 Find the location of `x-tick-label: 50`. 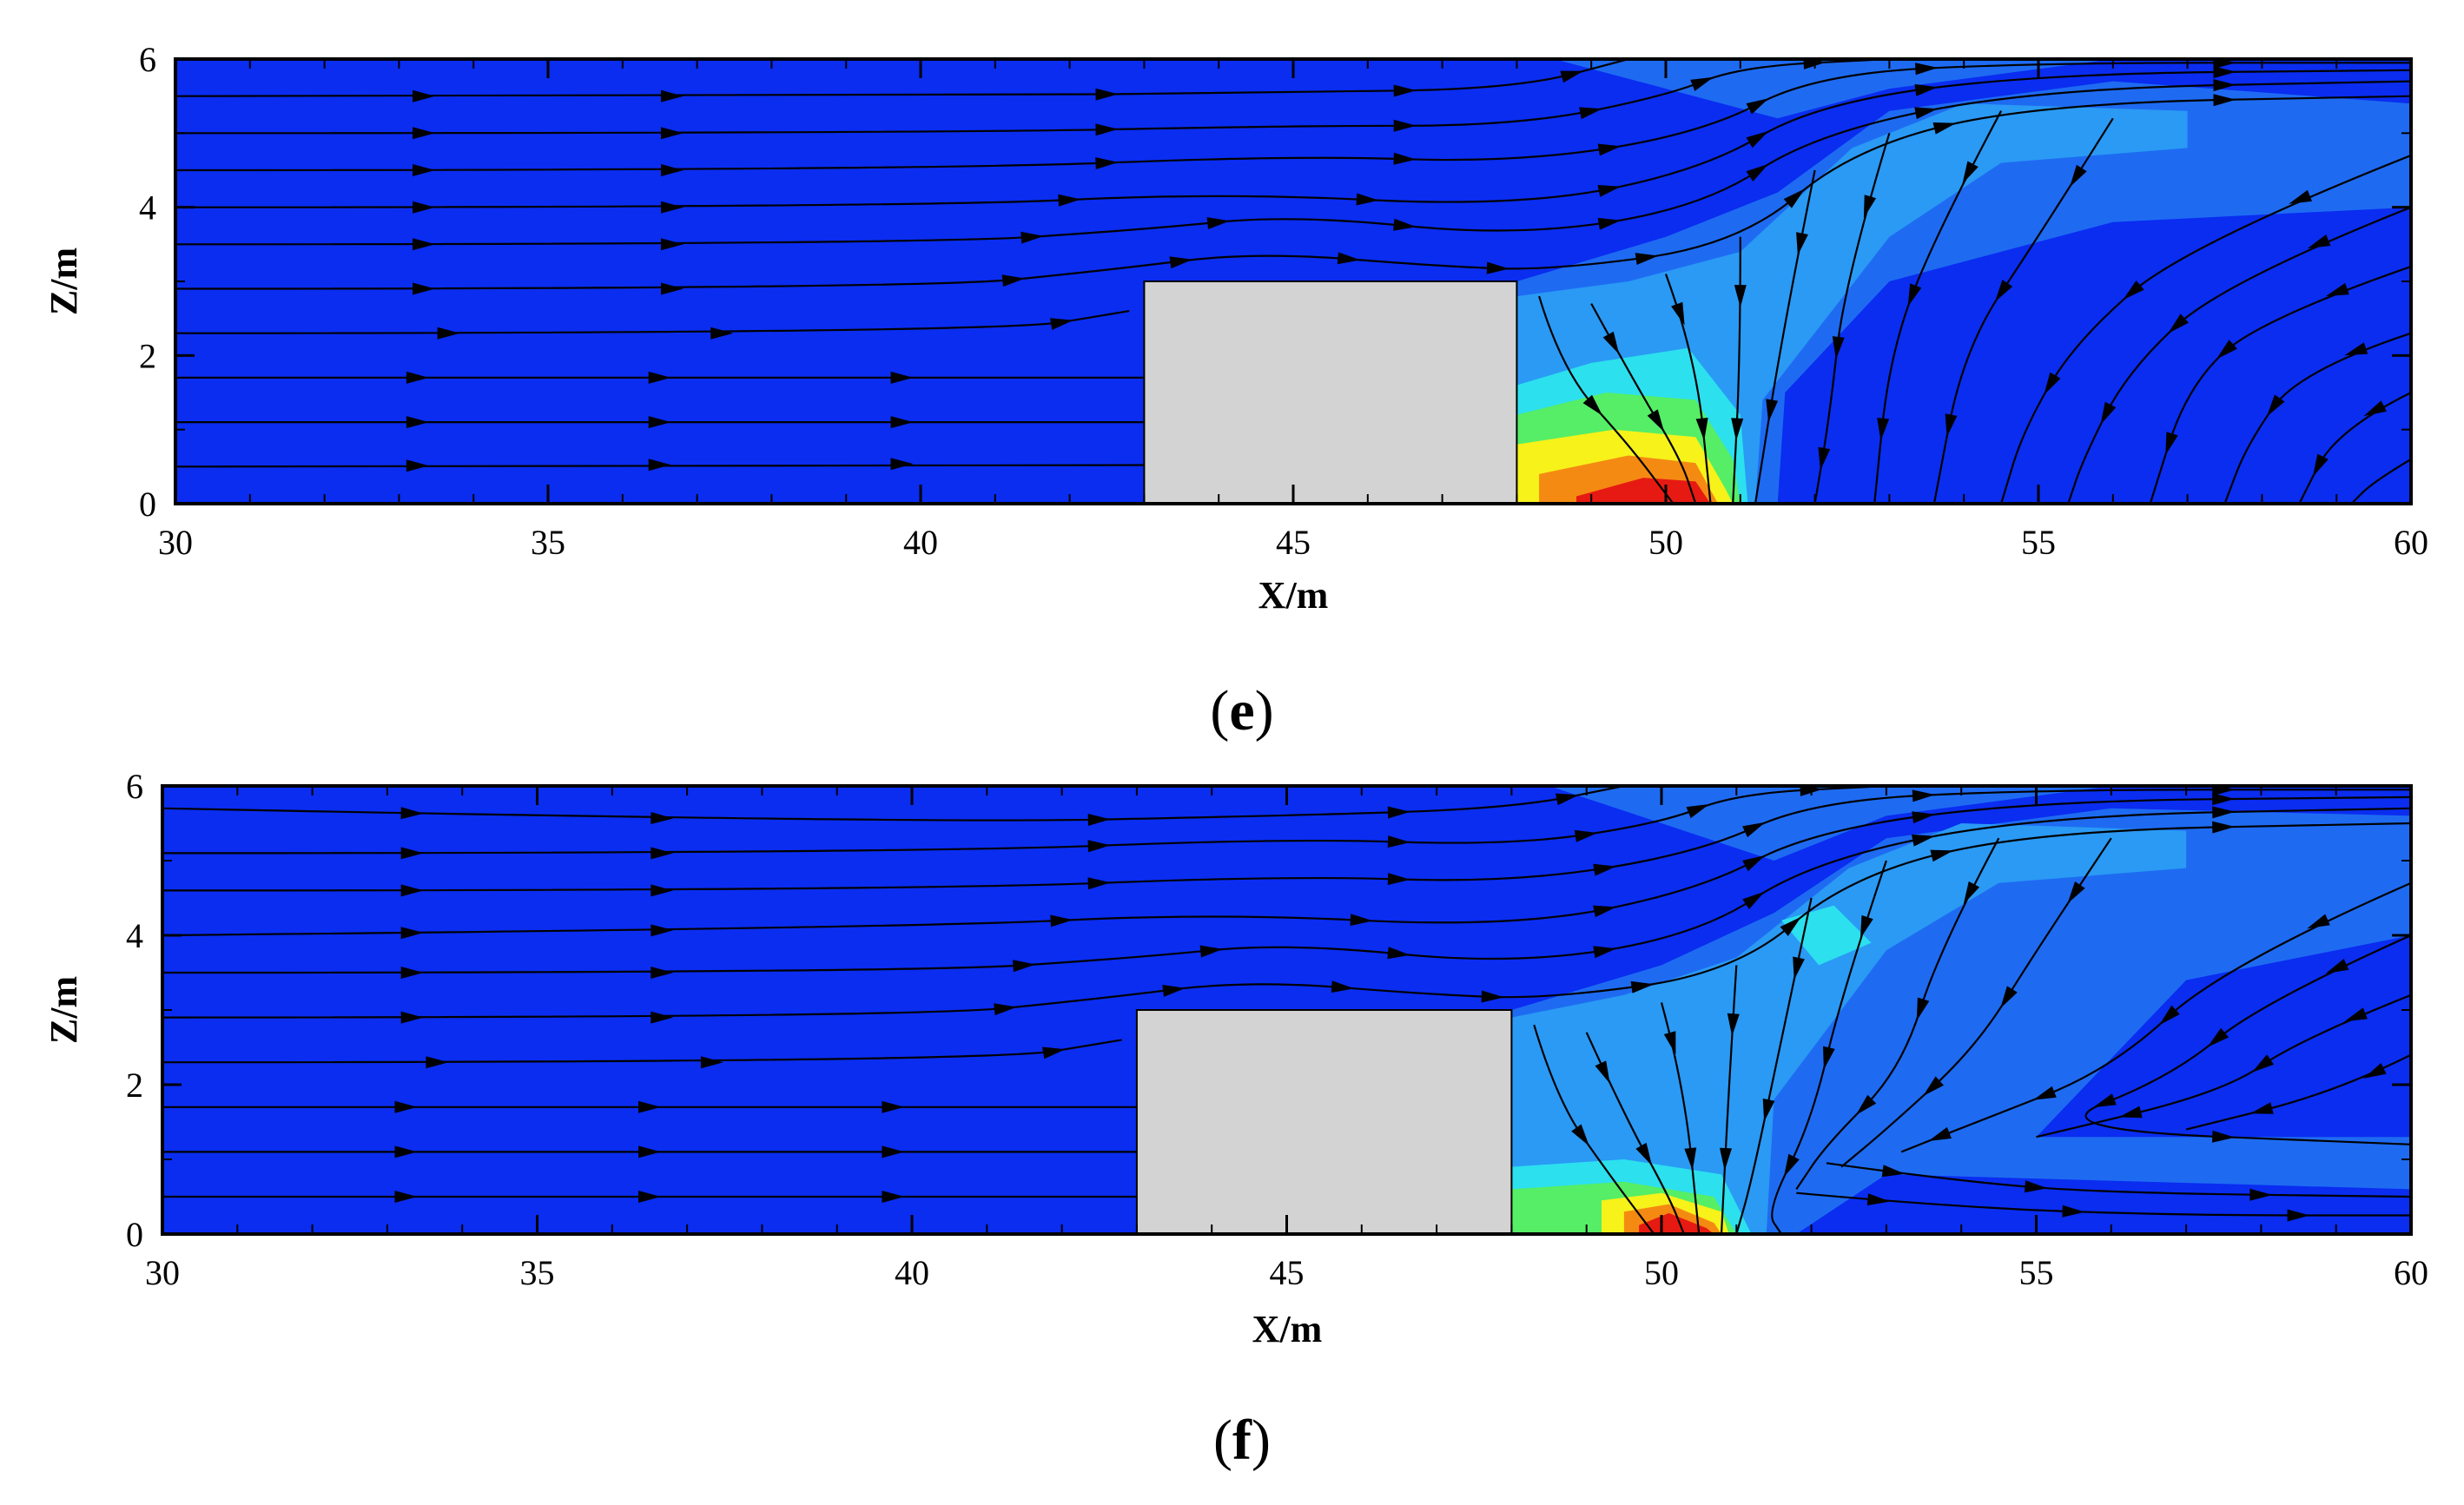

x-tick-label: 50 is located at coordinates (1665, 542).